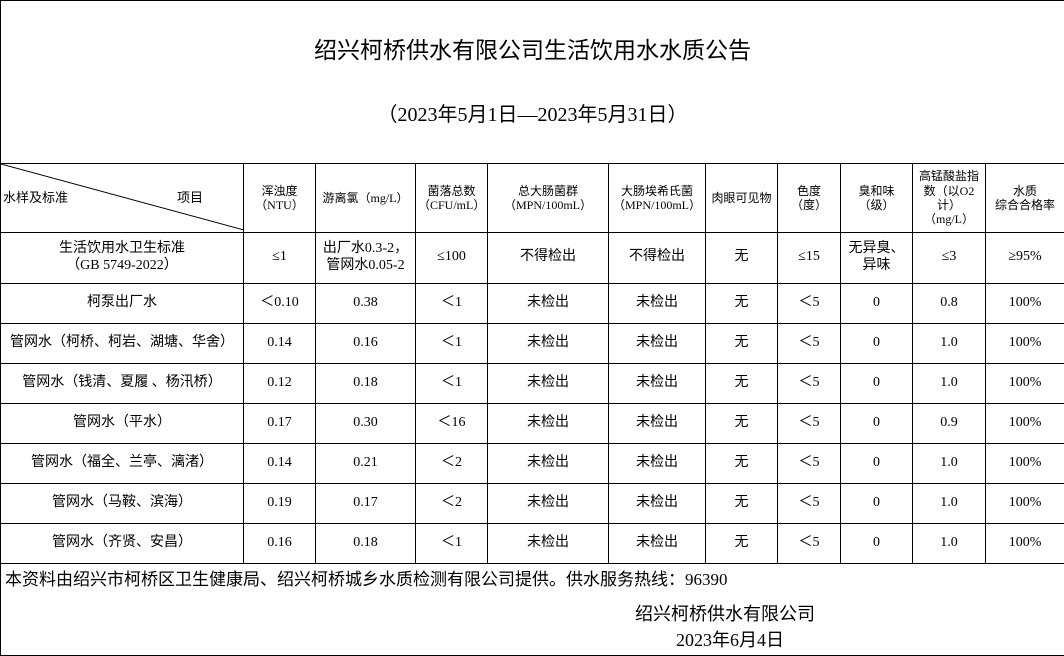 This screenshot has height=656, width=1064. I want to click on value-cell: 0.30, so click(366, 423).